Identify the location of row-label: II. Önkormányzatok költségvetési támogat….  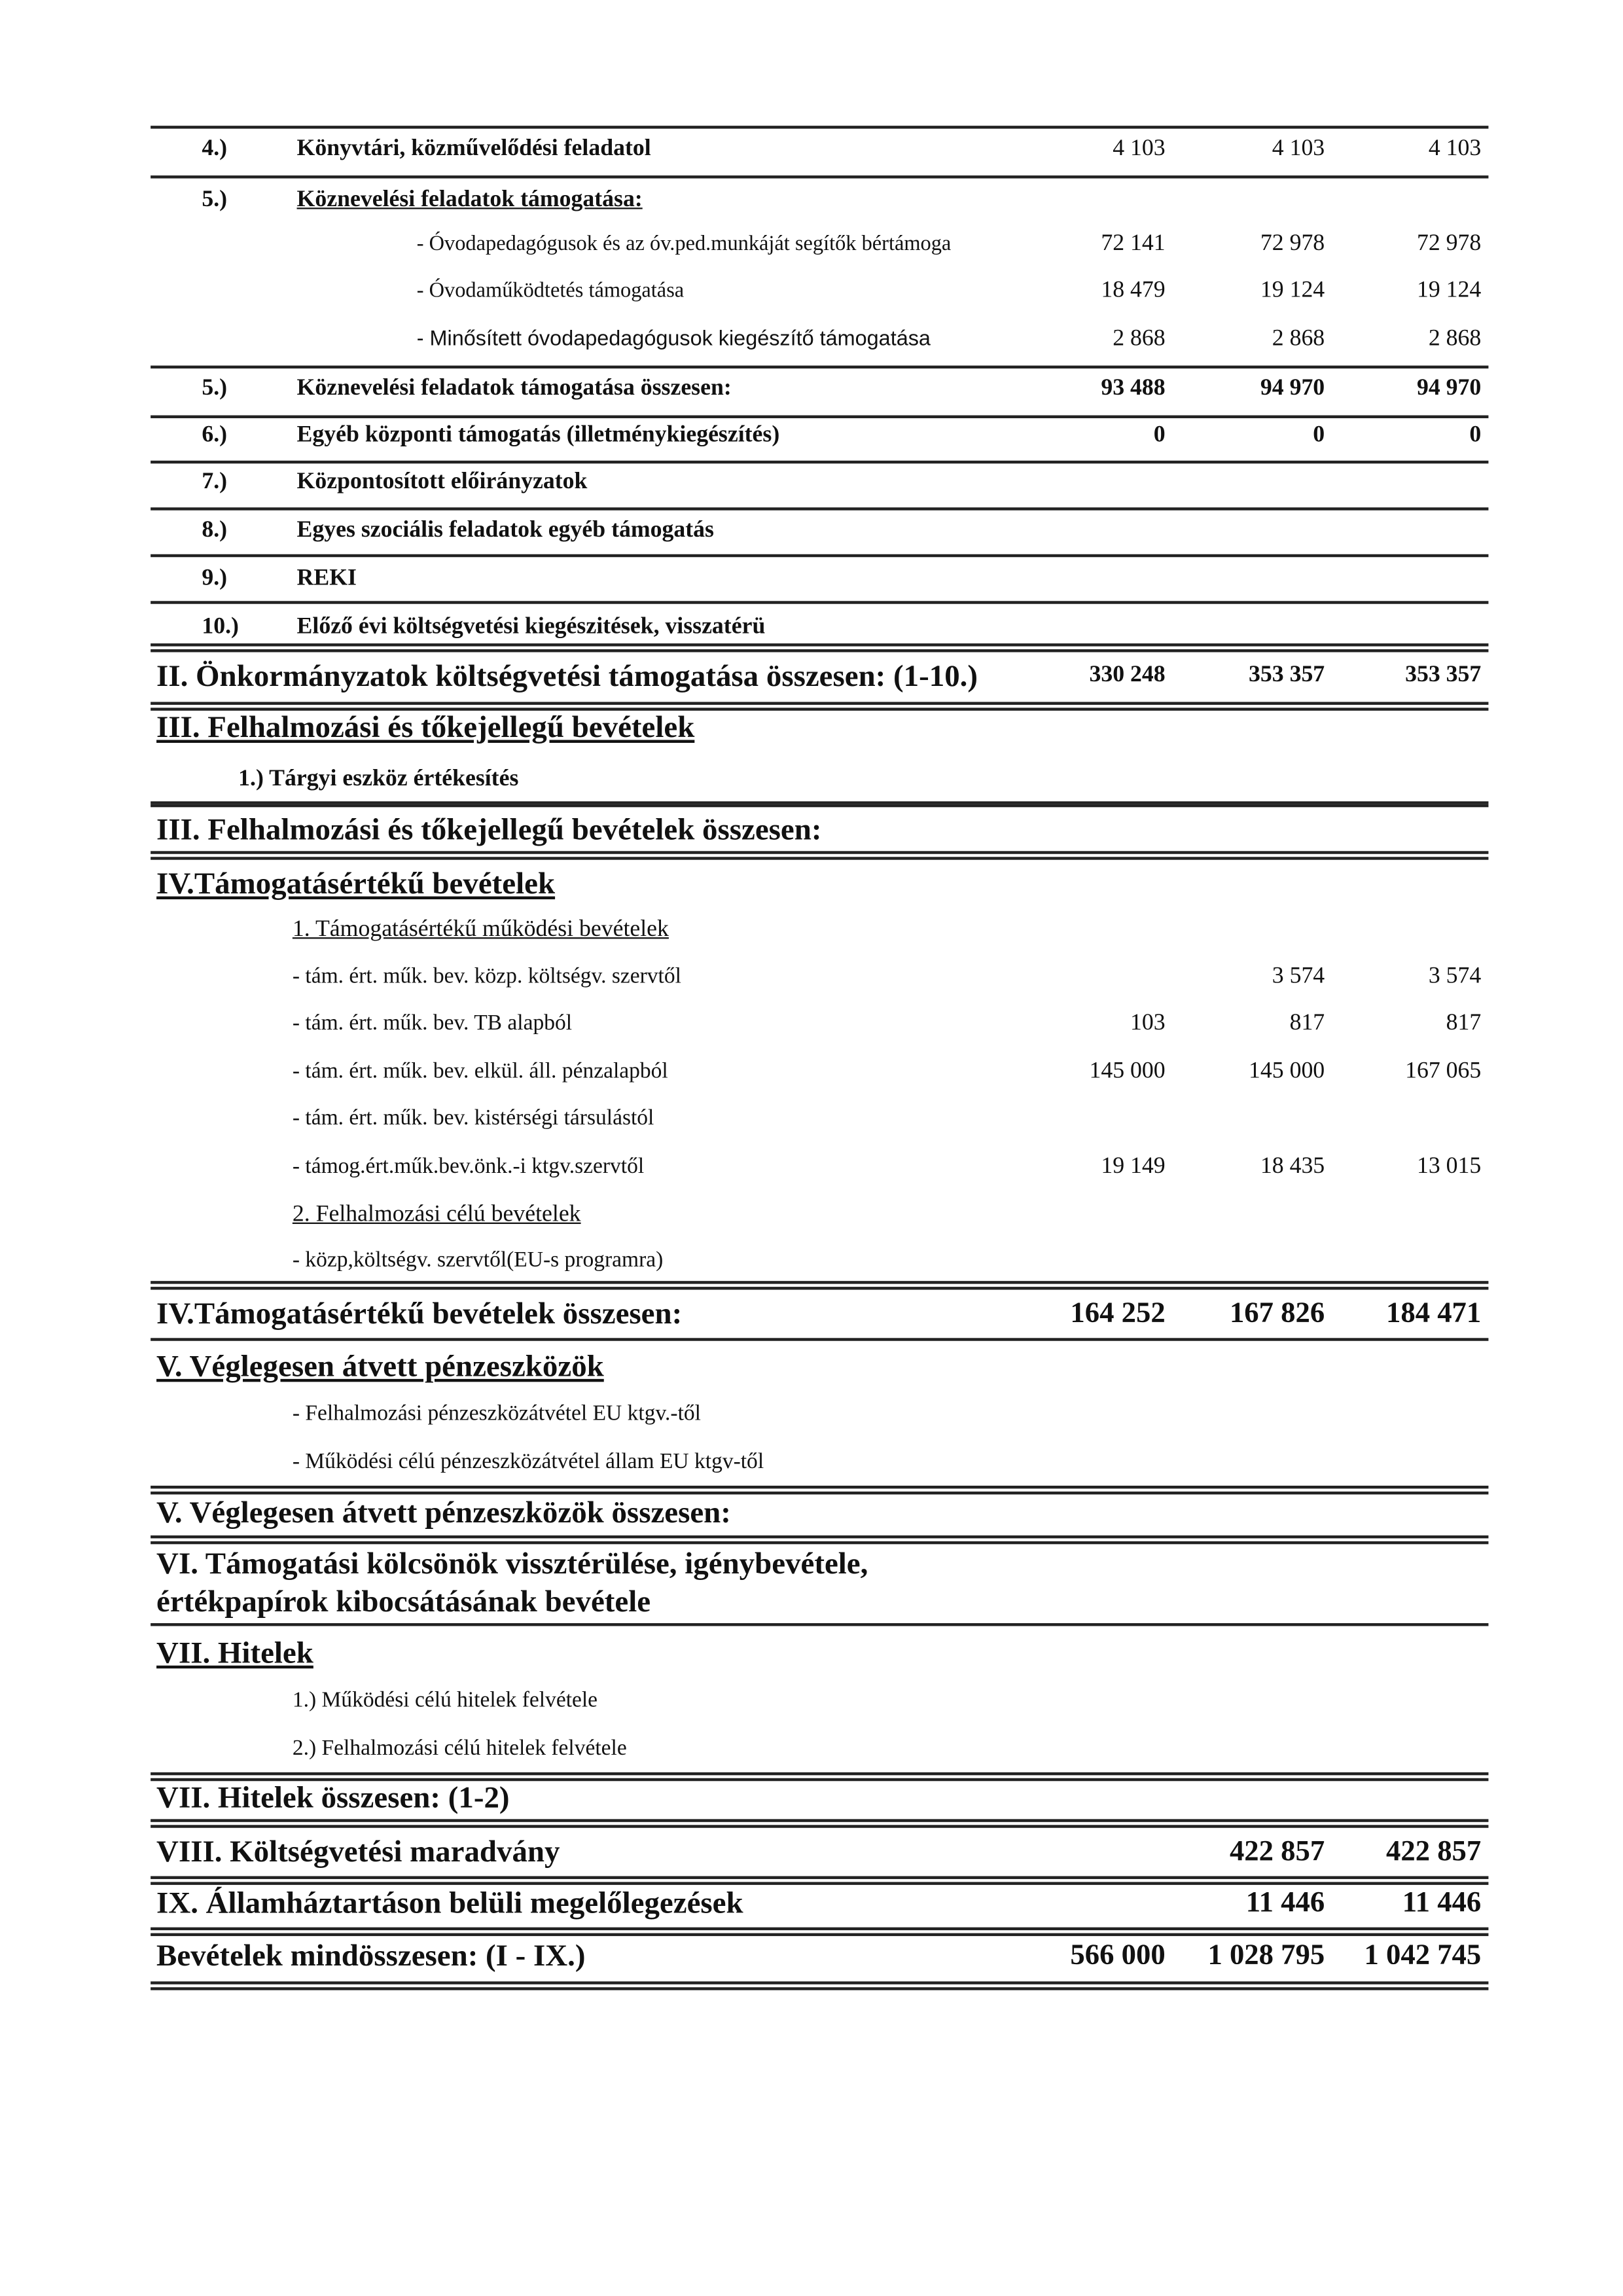
(567, 676).